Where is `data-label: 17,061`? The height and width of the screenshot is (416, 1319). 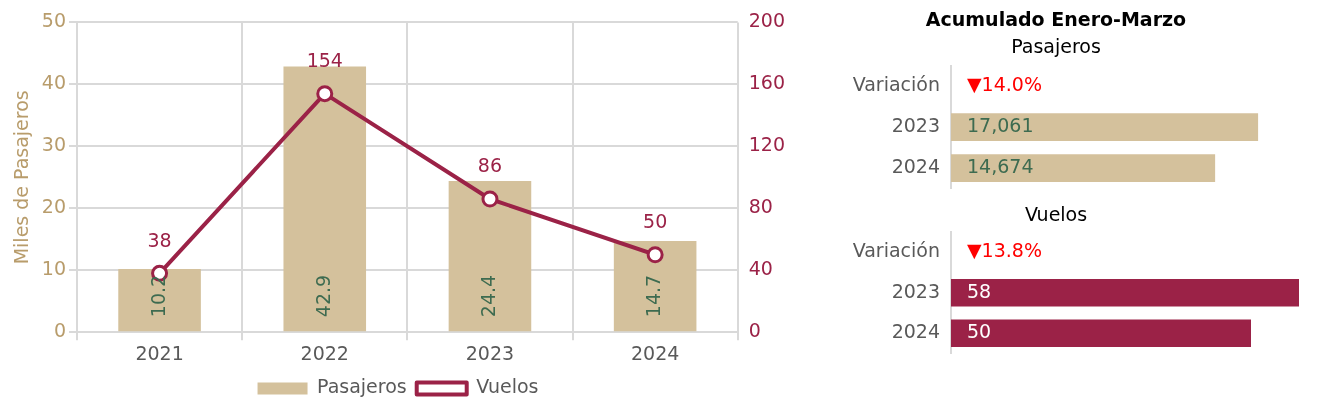 data-label: 17,061 is located at coordinates (1000, 125).